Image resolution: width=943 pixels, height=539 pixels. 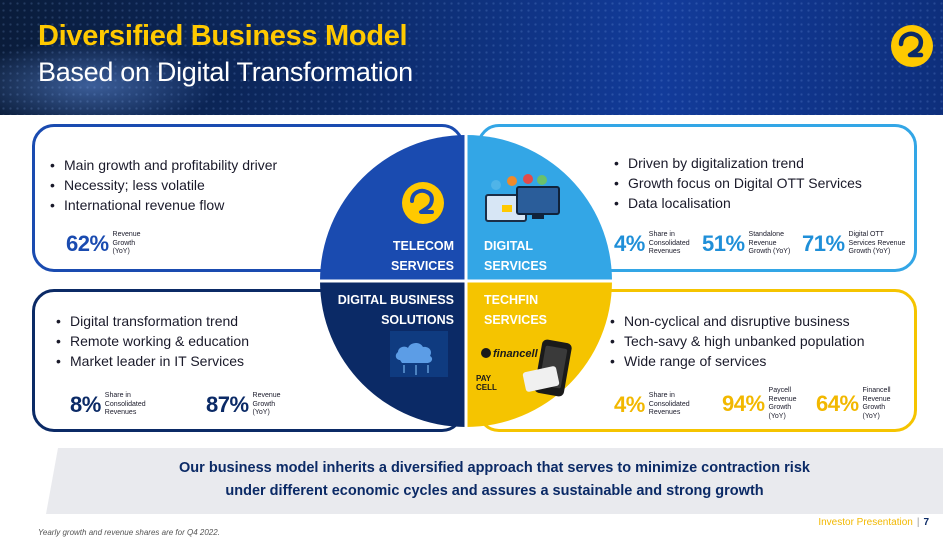 What do you see at coordinates (737, 321) in the screenshot?
I see `list-item: Non-cyclical and disruptive business` at bounding box center [737, 321].